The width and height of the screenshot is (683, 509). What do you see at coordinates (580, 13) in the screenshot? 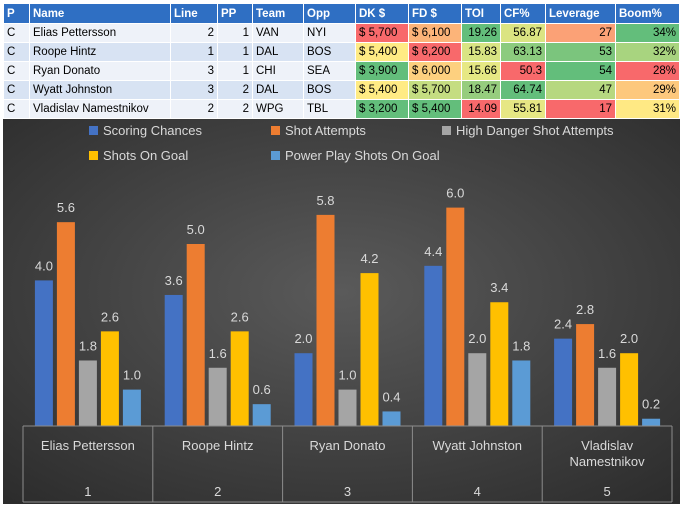
I see `column-header-leverage: Leverage` at bounding box center [580, 13].